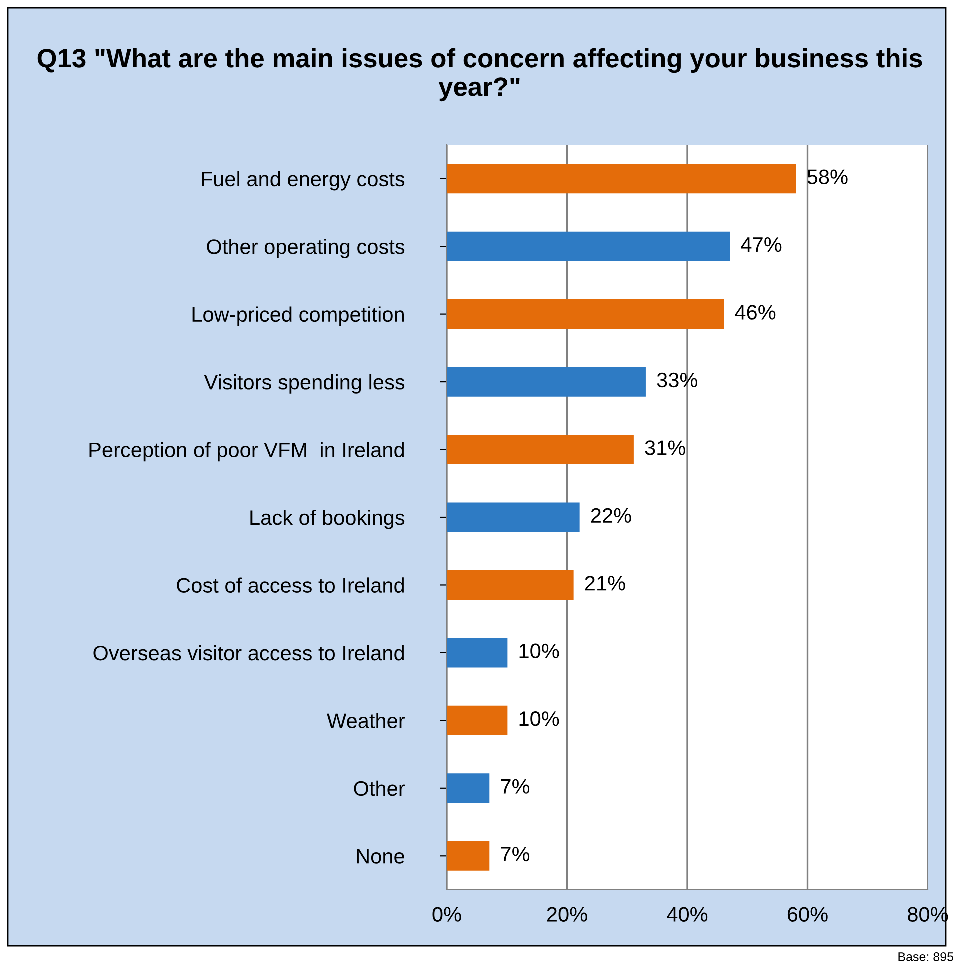 This screenshot has height=969, width=961. I want to click on y-tick-label: Lack of bookings, so click(327, 520).